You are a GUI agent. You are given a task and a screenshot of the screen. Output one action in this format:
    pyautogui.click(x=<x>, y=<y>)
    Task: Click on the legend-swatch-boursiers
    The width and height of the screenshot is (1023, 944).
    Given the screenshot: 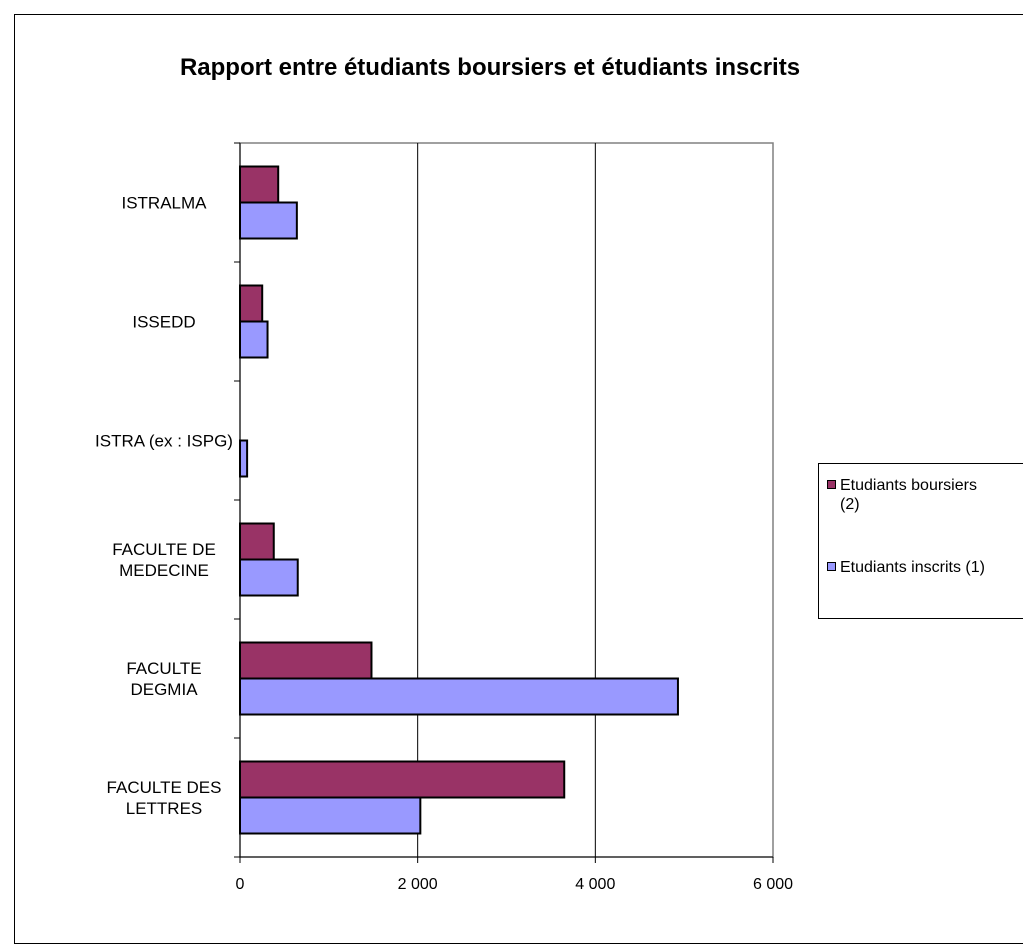 What is the action you would take?
    pyautogui.click(x=831, y=484)
    